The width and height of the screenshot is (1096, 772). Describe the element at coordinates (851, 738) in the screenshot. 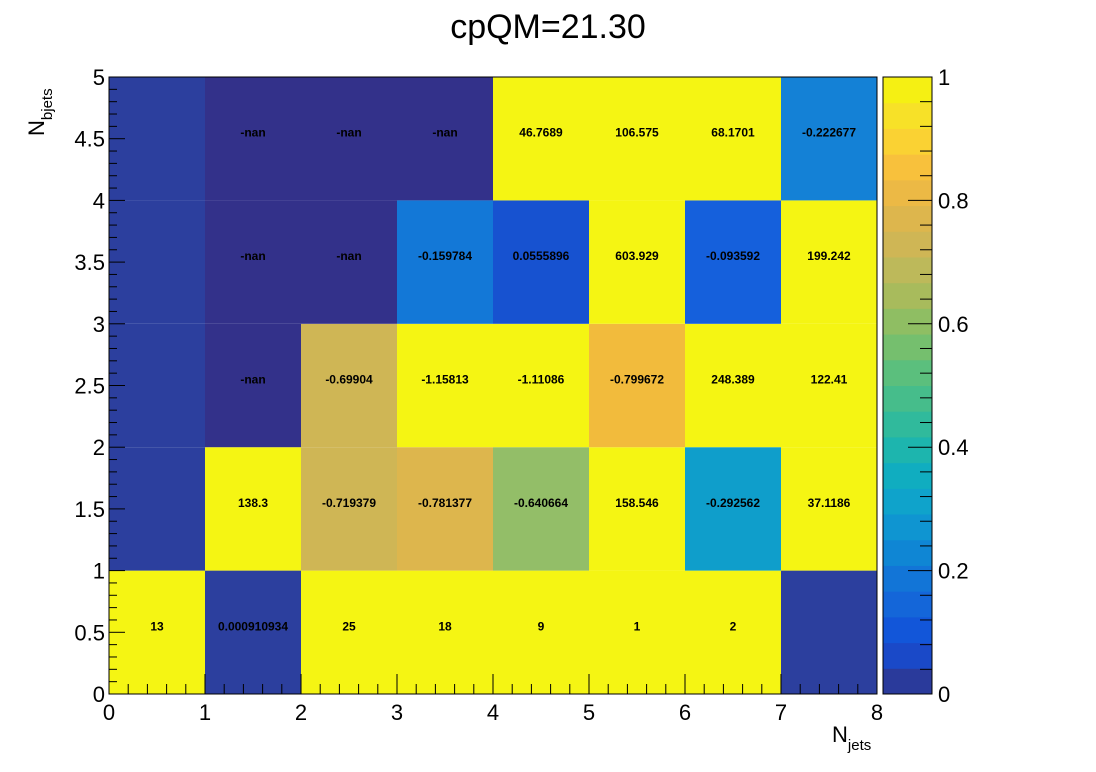

I see `x-axis-title: Njets` at that location.